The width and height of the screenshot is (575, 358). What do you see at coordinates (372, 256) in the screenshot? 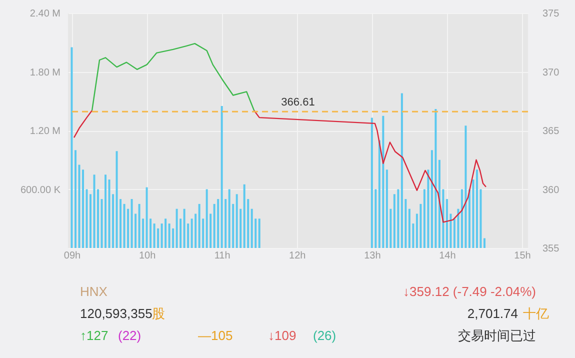
I see `x-tick-label: 13h` at bounding box center [372, 256].